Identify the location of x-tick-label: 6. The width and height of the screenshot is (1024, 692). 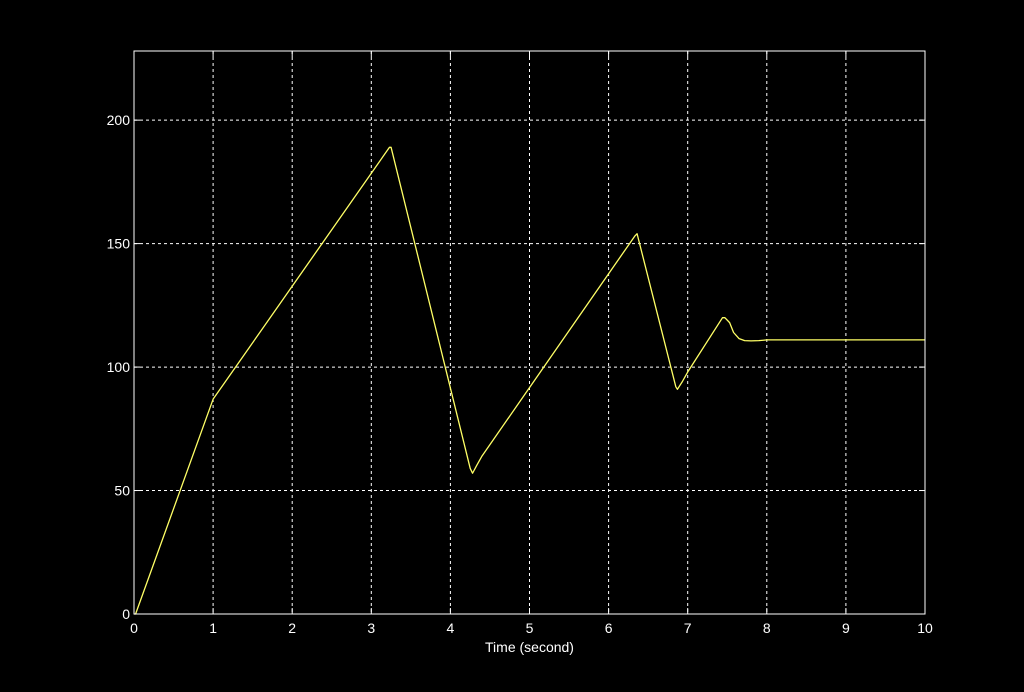
(609, 628).